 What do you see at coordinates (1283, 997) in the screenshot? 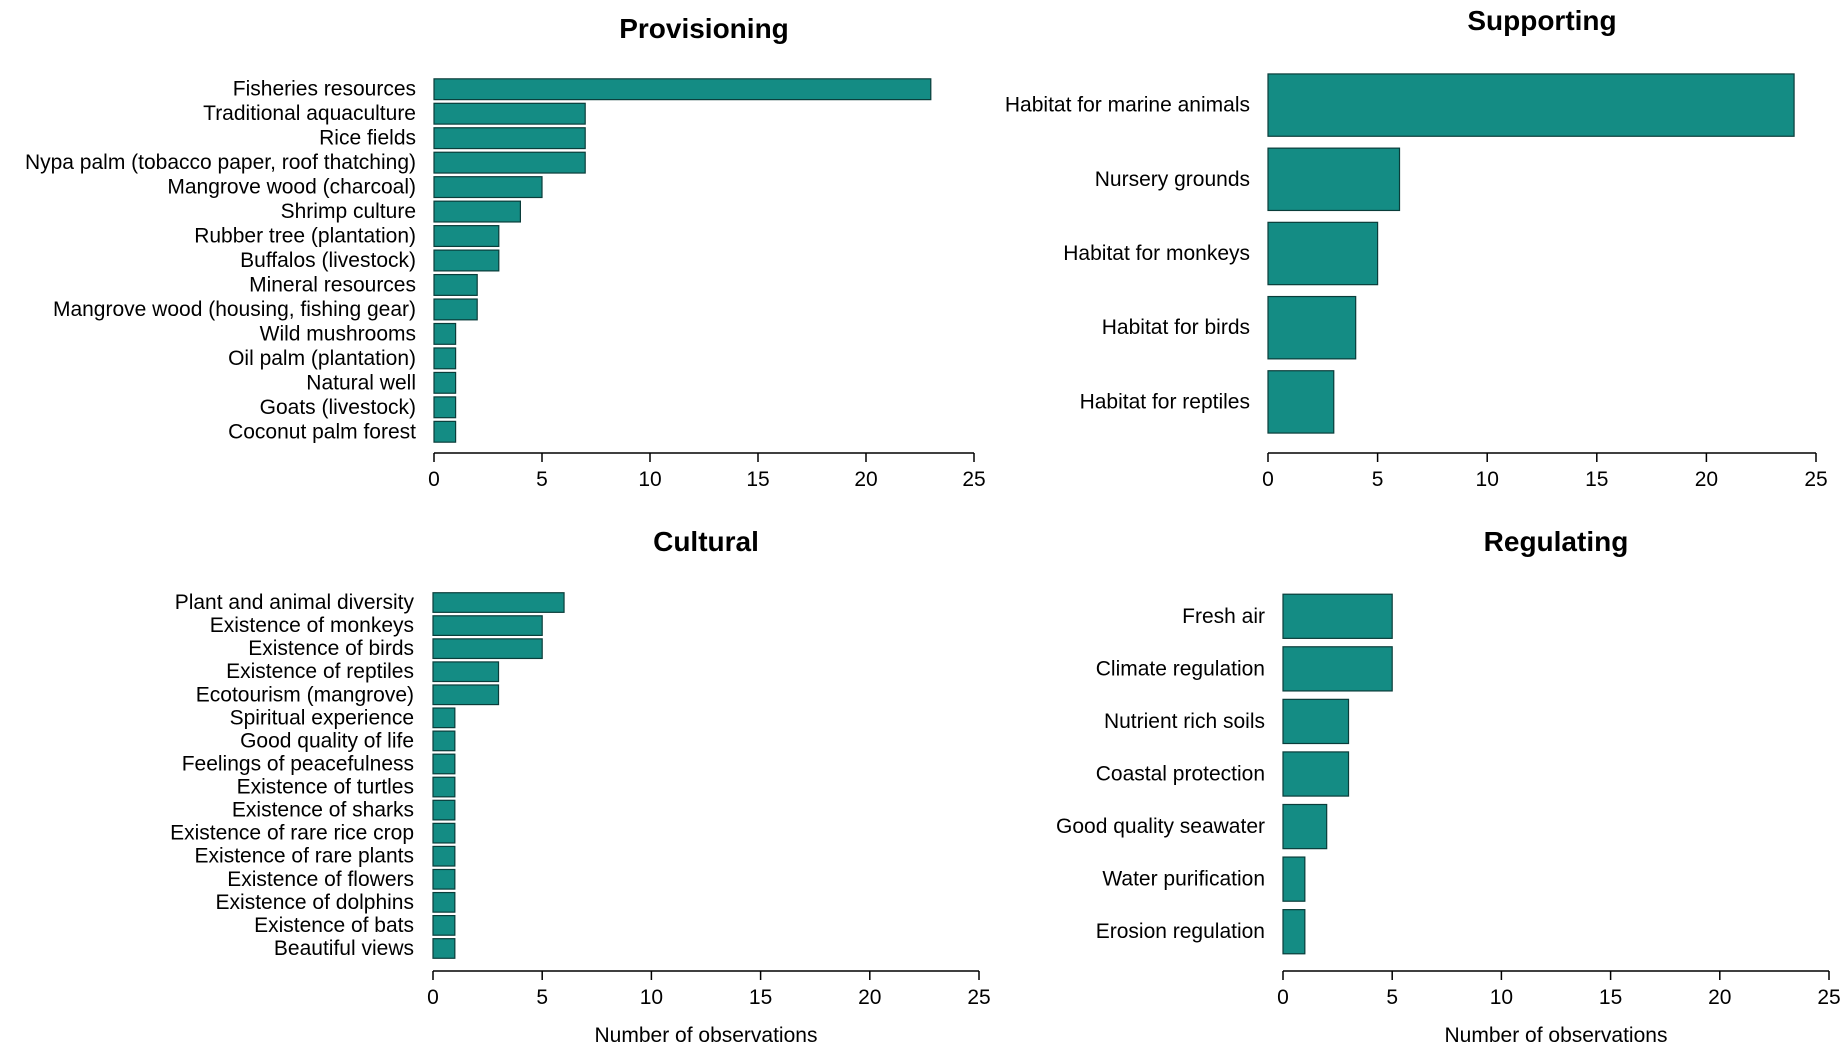
I see `regulating-x-tick-label: 0` at bounding box center [1283, 997].